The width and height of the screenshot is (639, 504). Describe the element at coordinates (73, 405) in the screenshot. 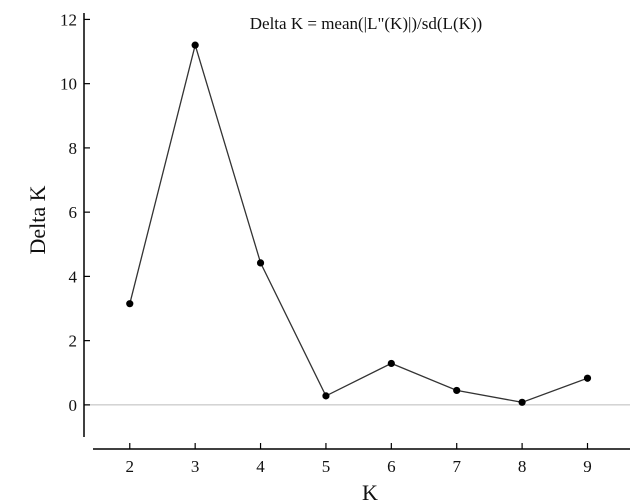

I see `y-tick-label: 0` at that location.